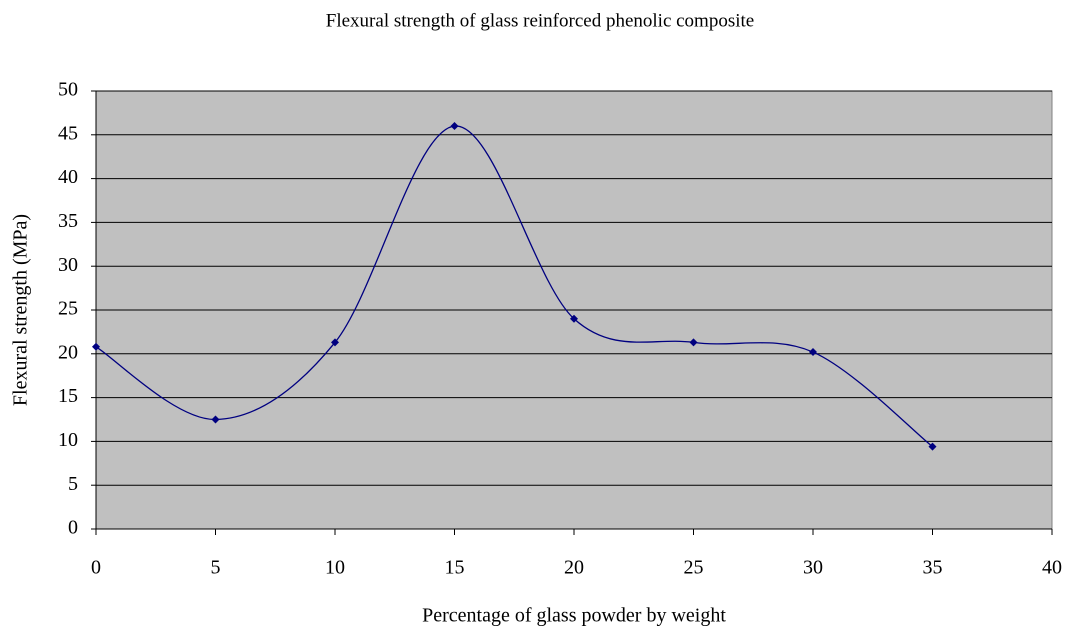 The height and width of the screenshot is (631, 1071). Describe the element at coordinates (1052, 568) in the screenshot. I see `x-tick-label: 40` at that location.